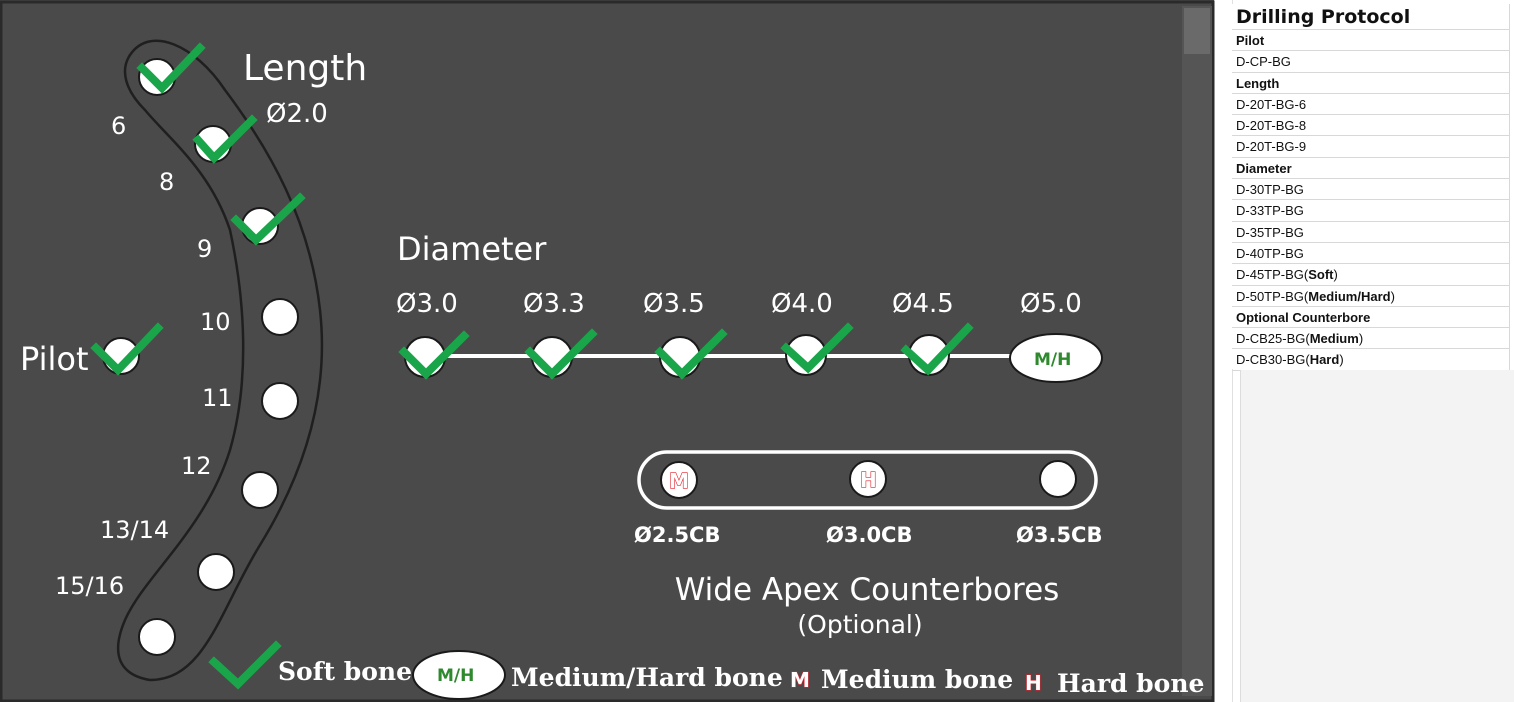 The width and height of the screenshot is (1514, 702). I want to click on counterbore-subtitle: (Optional), so click(859, 624).